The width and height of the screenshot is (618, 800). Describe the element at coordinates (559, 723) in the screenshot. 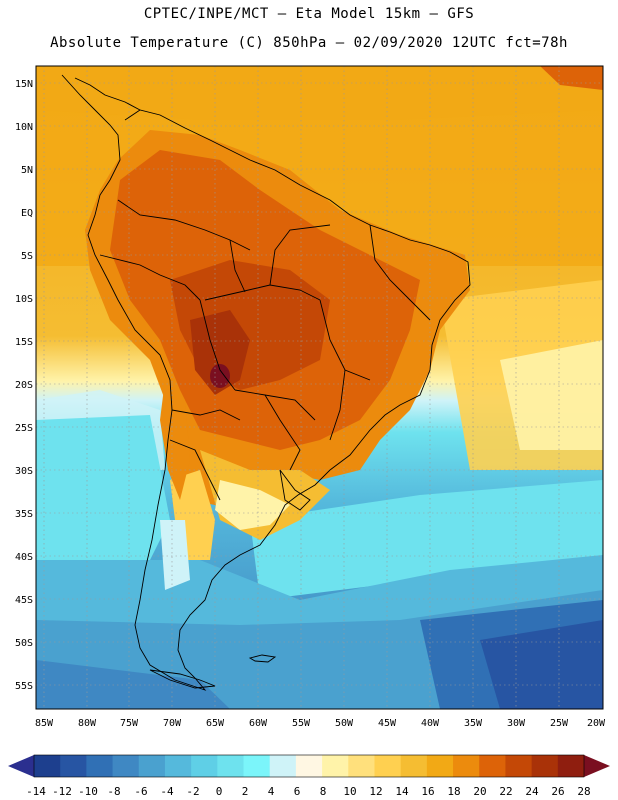

I see `lon-label: 25W` at that location.